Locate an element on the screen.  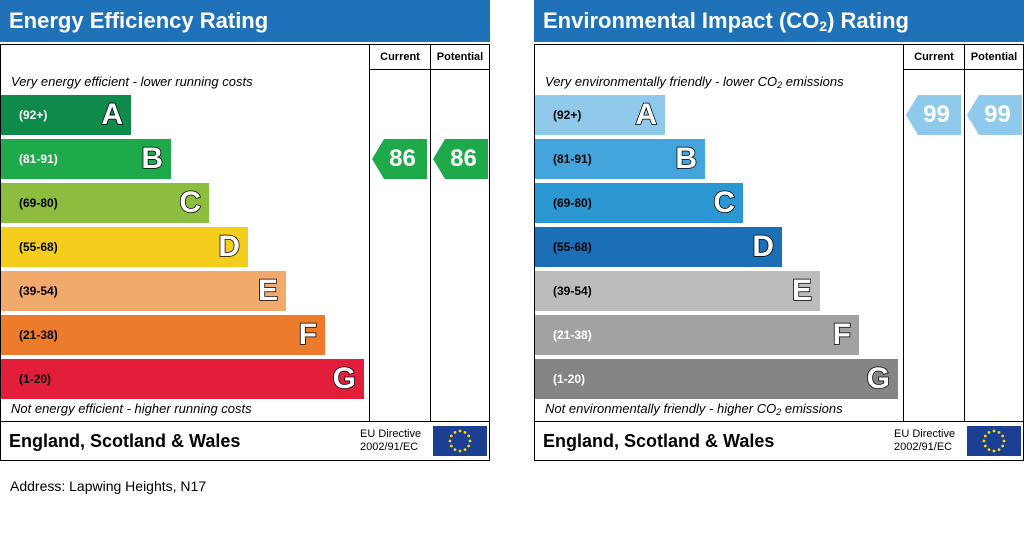
panel-title: Environmental Impact (CO2) Rating is located at coordinates (779, 21).